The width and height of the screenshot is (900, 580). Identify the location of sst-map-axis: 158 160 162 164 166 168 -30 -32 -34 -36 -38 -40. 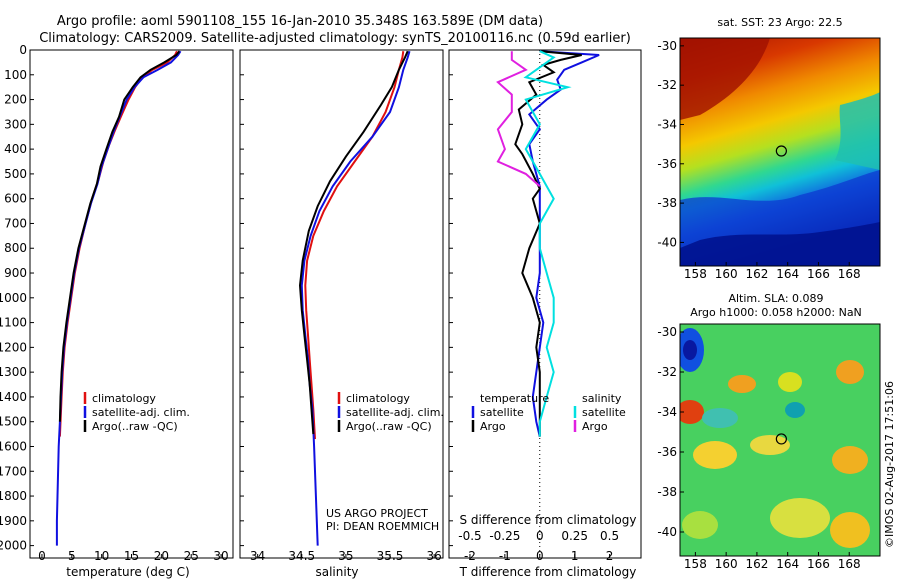
(758, 160).